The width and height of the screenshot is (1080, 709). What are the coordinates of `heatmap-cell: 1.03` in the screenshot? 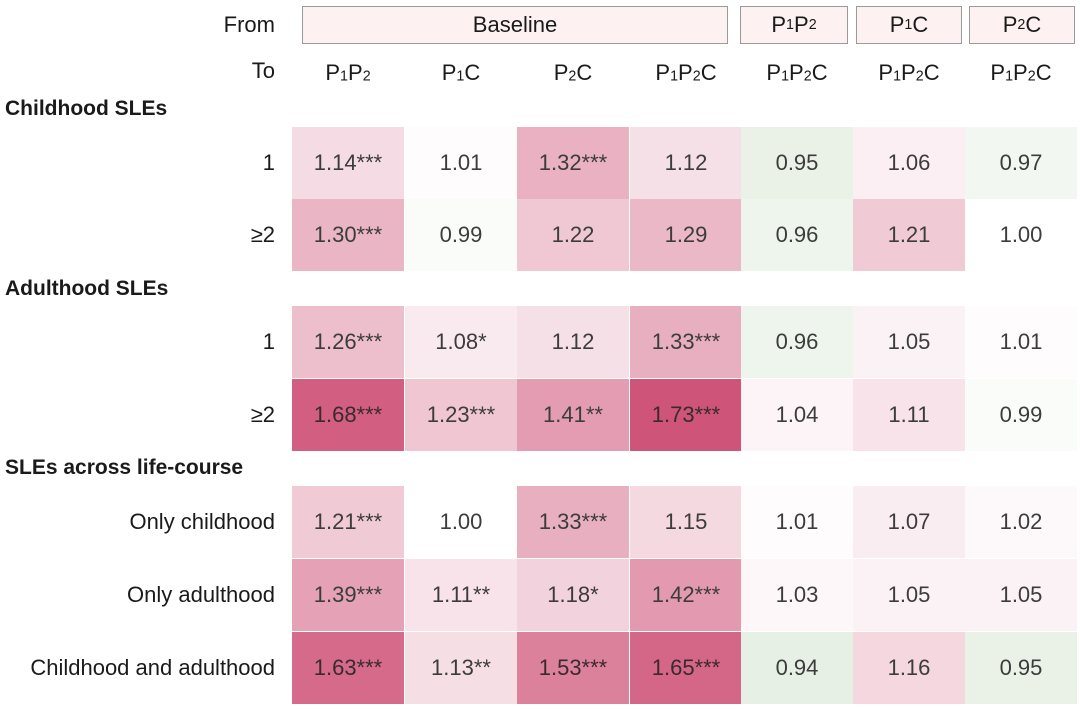 It's located at (797, 595).